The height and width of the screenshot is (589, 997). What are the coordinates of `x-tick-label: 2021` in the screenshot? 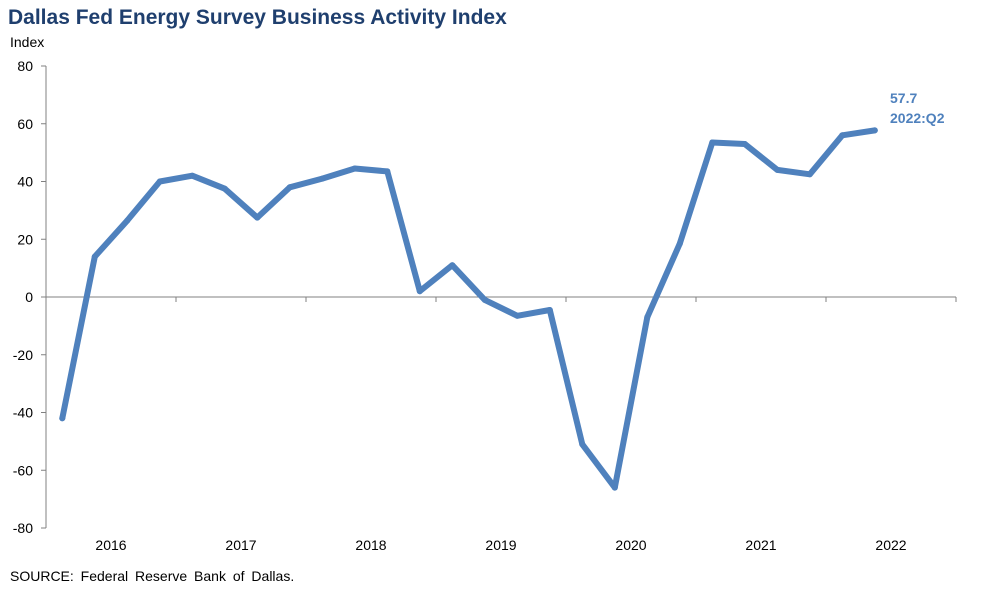 It's located at (760, 545).